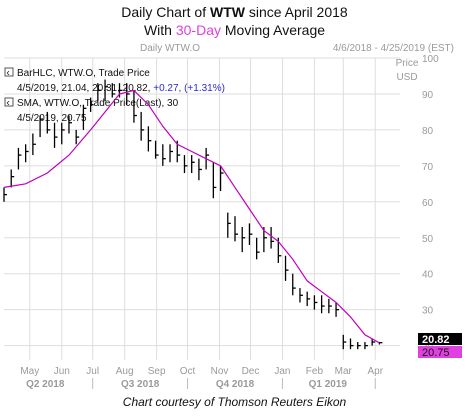  Describe the element at coordinates (375, 371) in the screenshot. I see `x-tick-label: Apr` at that location.